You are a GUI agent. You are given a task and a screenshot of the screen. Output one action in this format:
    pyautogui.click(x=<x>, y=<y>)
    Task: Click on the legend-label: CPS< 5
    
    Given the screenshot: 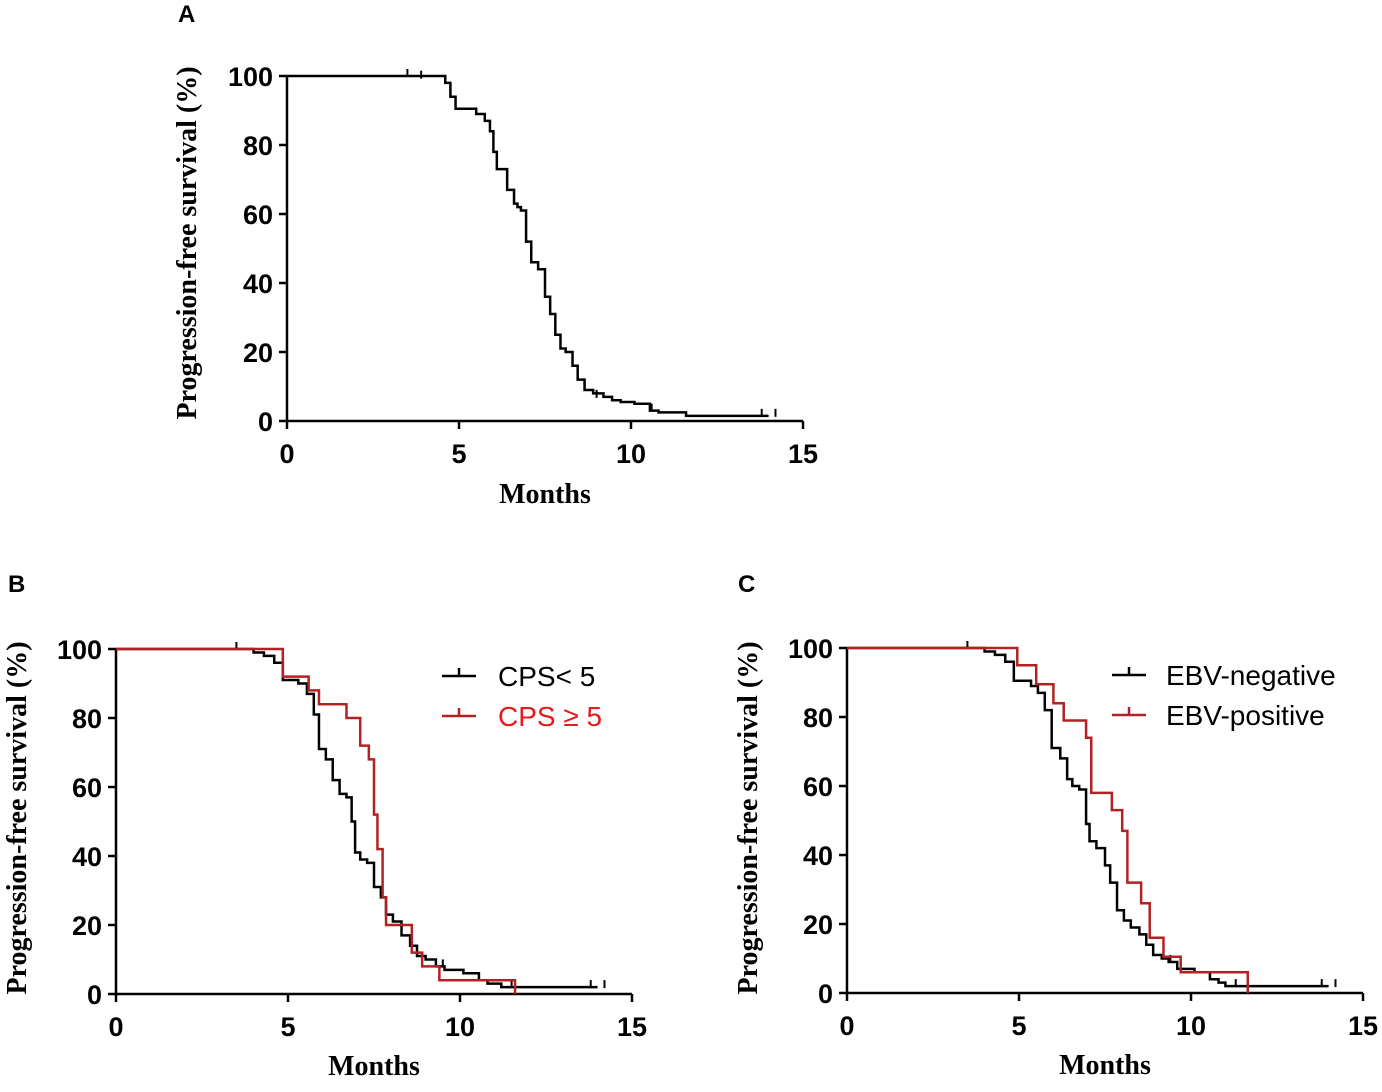 What is the action you would take?
    pyautogui.click(x=546, y=676)
    